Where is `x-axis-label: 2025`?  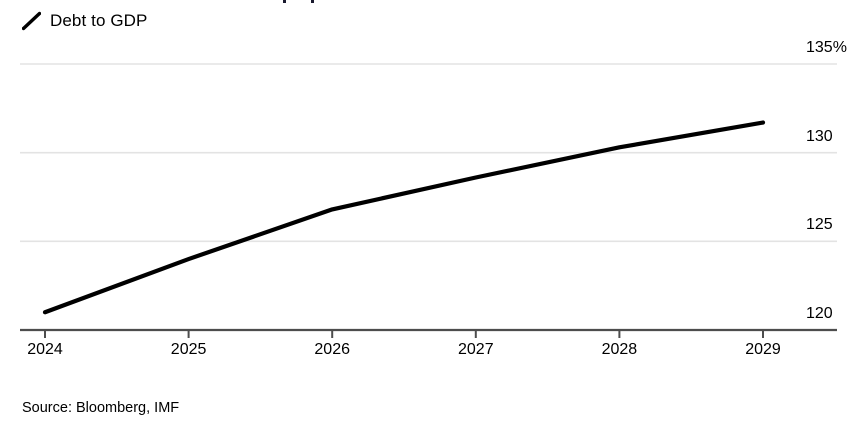
x-axis-label: 2025 is located at coordinates (188, 349).